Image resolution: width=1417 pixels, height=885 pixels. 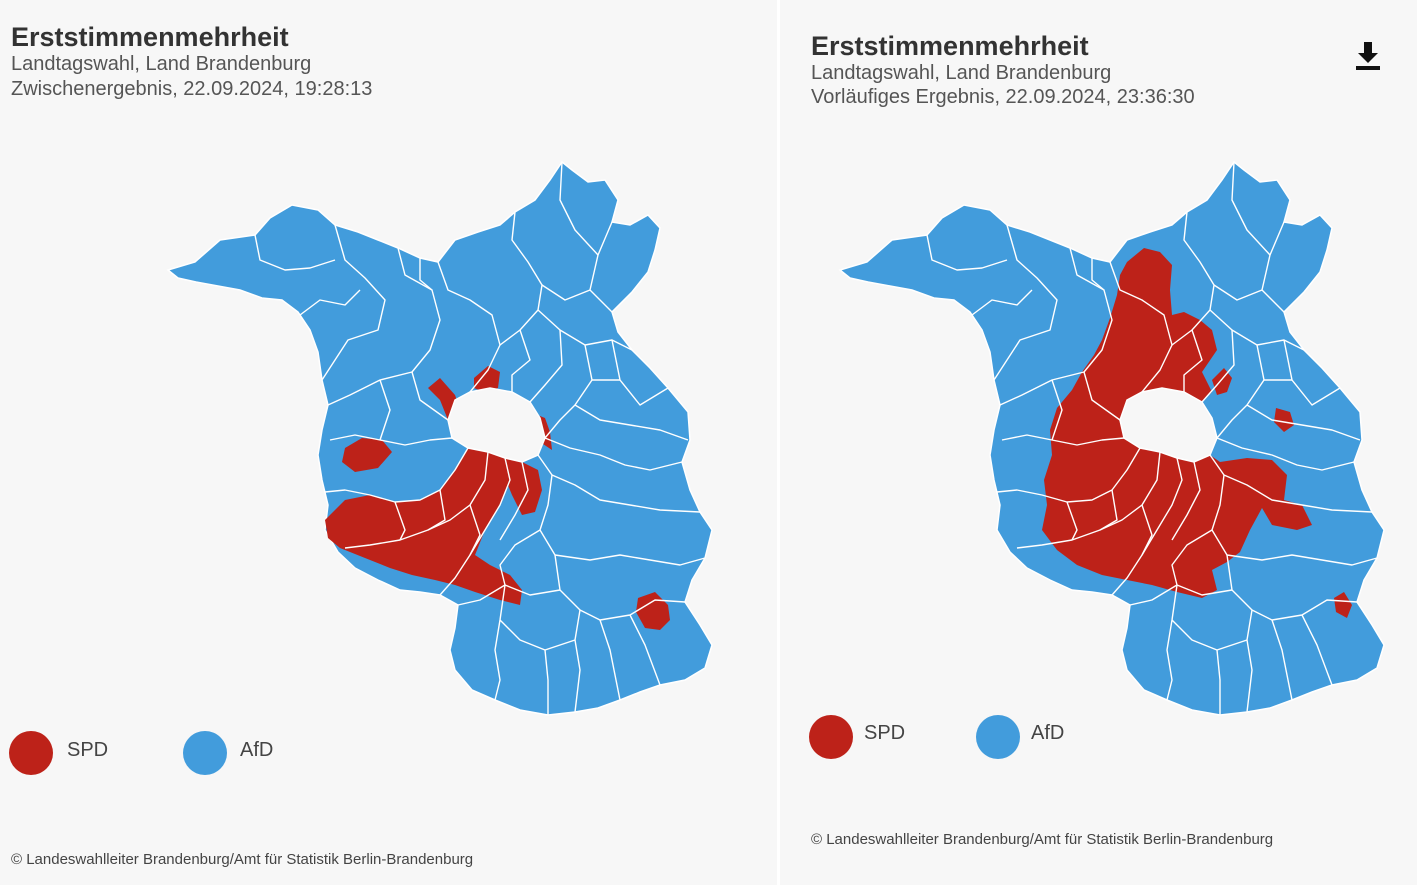 I want to click on panel-divider, so click(x=778, y=442).